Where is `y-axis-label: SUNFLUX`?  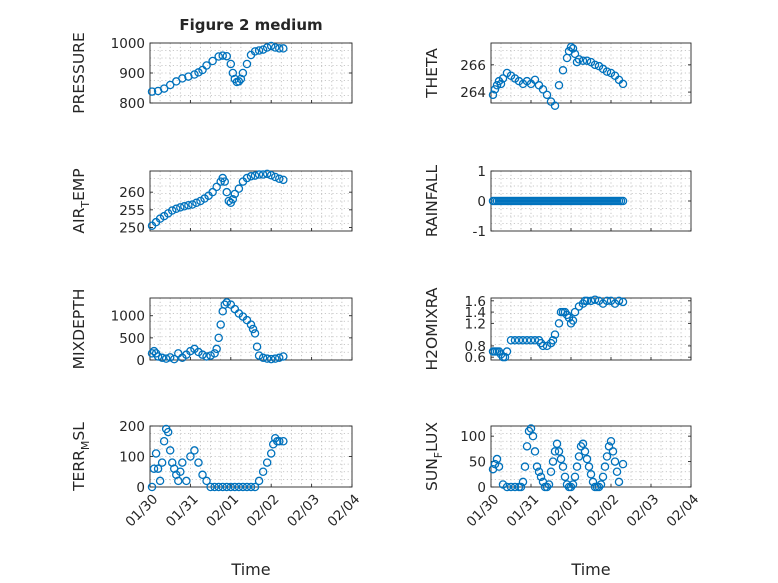 y-axis-label: SUNFLUX is located at coordinates (434, 456).